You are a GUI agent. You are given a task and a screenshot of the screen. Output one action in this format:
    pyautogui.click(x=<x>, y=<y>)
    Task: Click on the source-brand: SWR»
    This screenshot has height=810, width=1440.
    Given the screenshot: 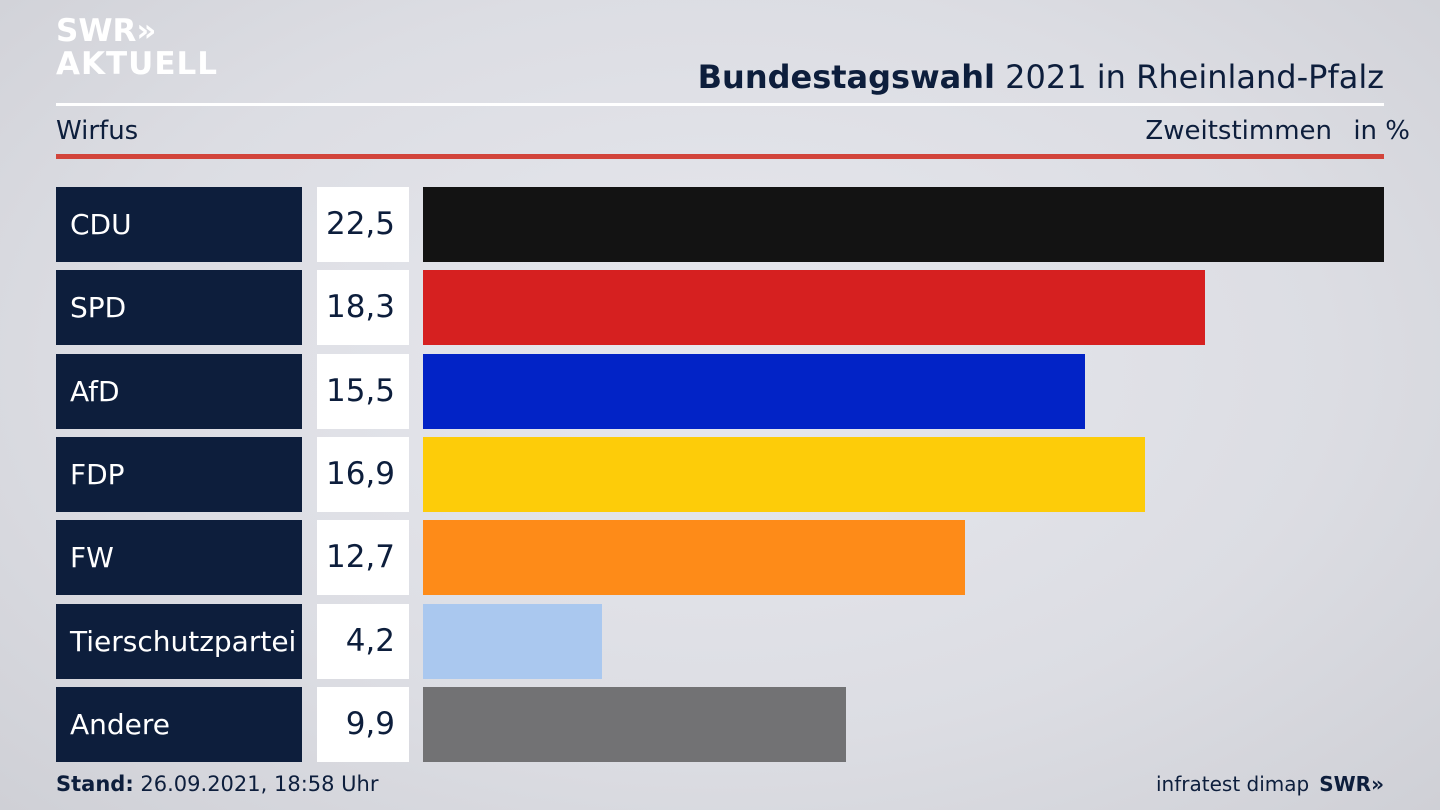 What is the action you would take?
    pyautogui.click(x=1351, y=784)
    